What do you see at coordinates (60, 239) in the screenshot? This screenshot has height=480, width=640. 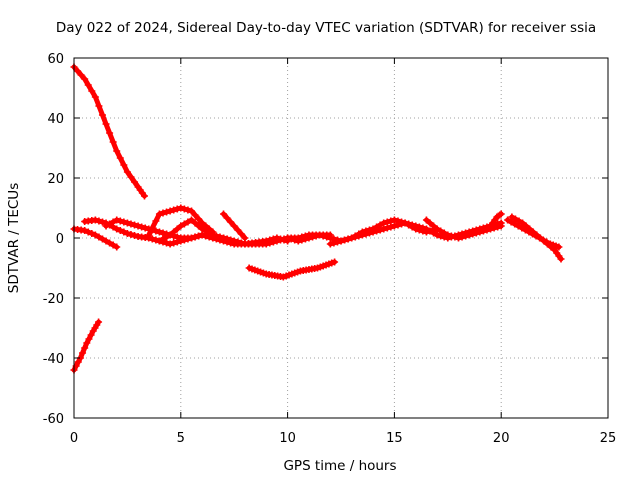 I see `y-tick-label: 0` at bounding box center [60, 239].